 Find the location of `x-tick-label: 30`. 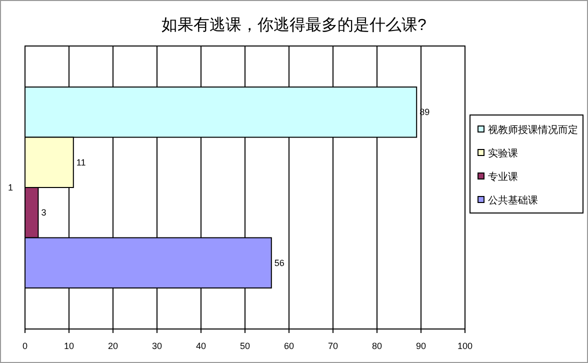

x-tick-label: 30 is located at coordinates (157, 346).